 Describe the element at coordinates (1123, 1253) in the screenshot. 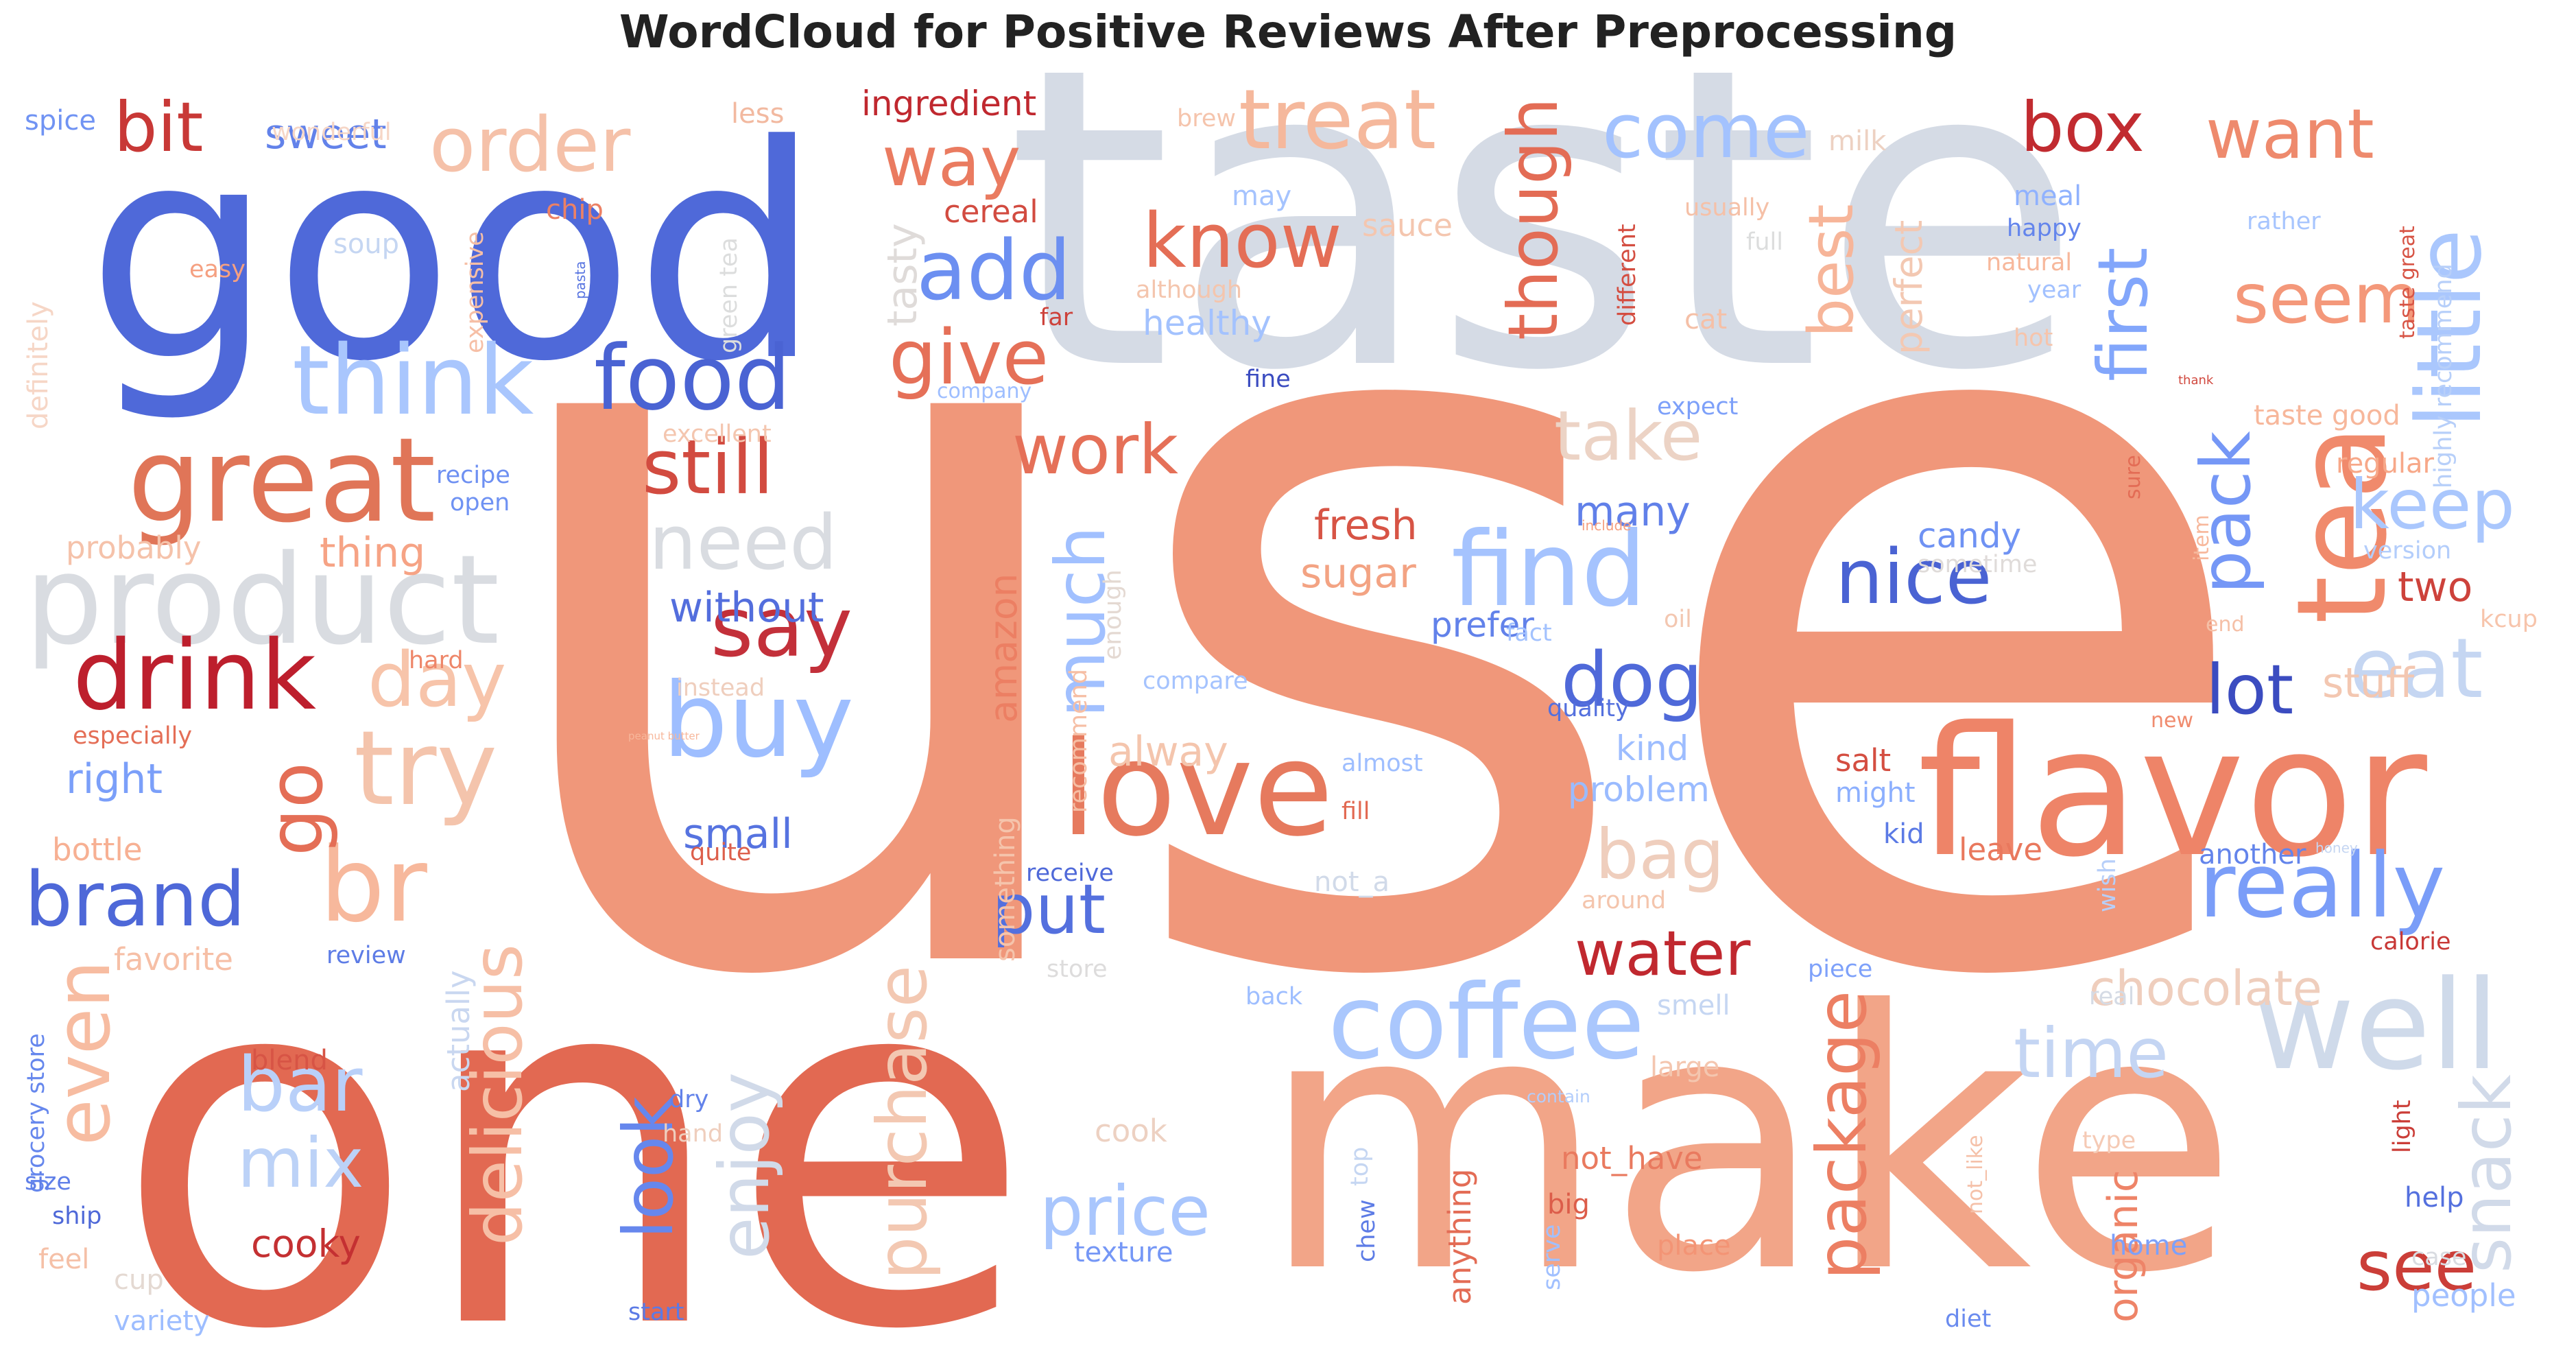

I see `word-texture: texture` at that location.